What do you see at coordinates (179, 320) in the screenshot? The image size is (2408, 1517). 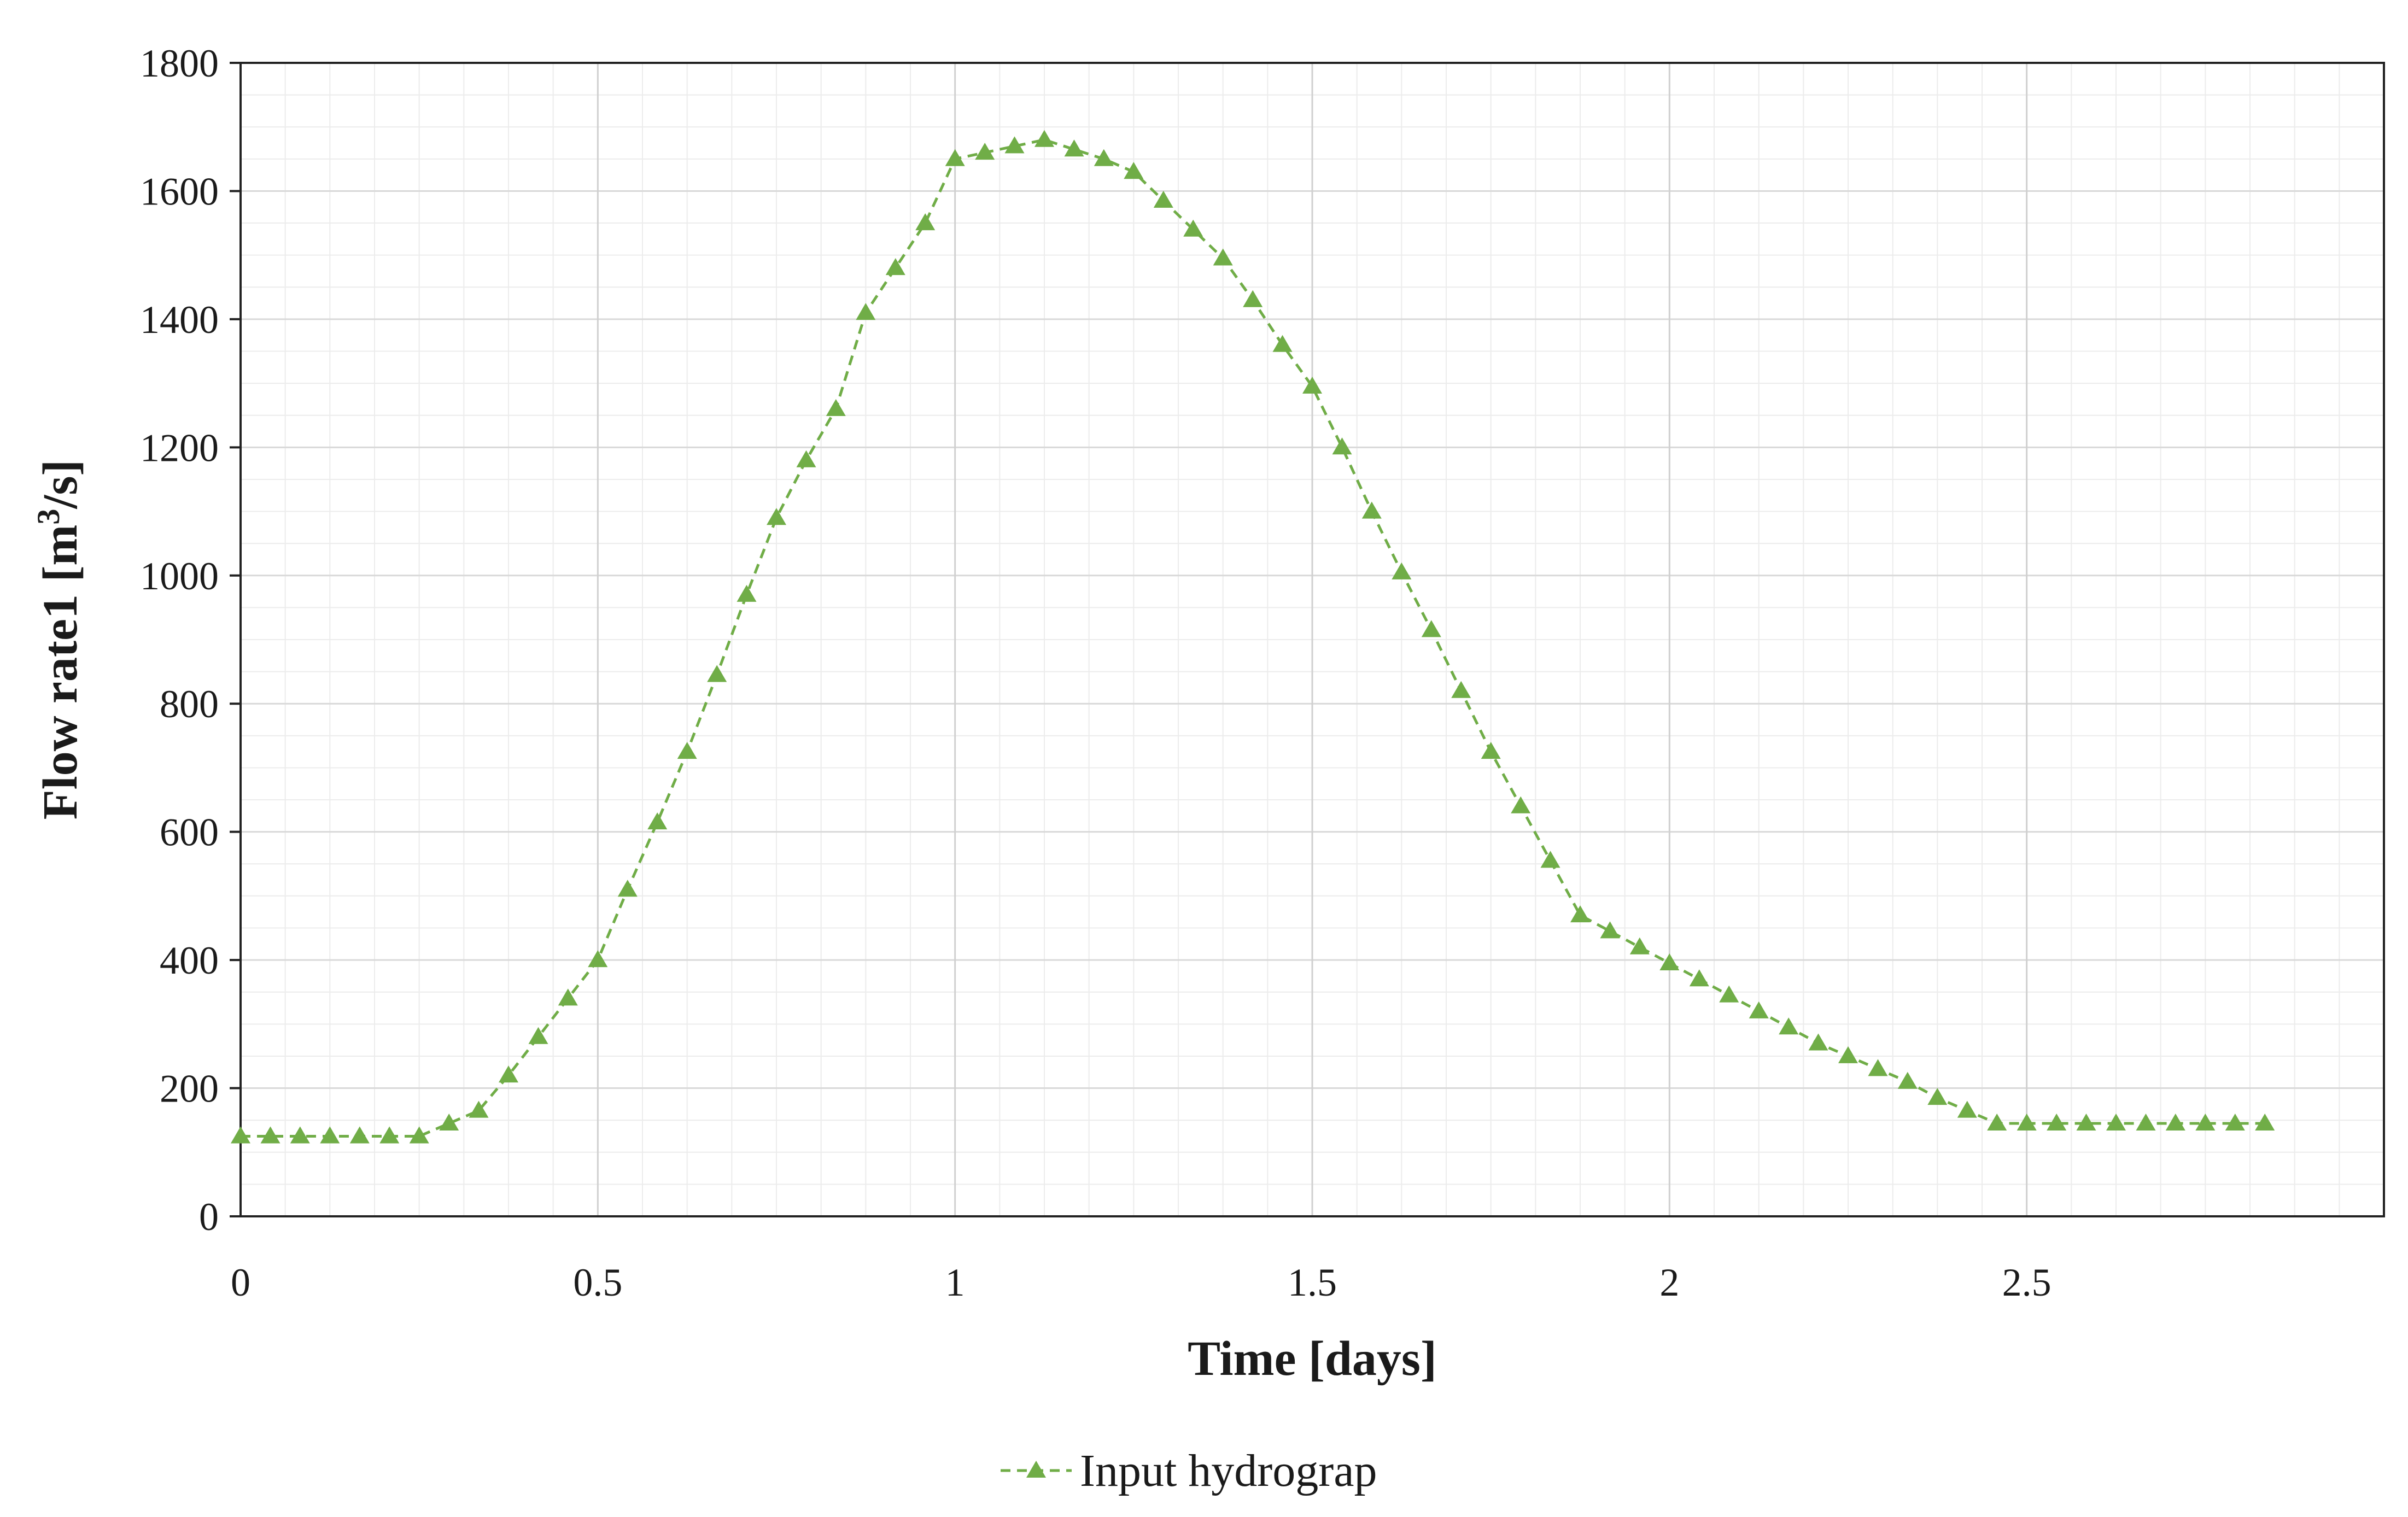 I see `y-tick-label: 1400` at bounding box center [179, 320].